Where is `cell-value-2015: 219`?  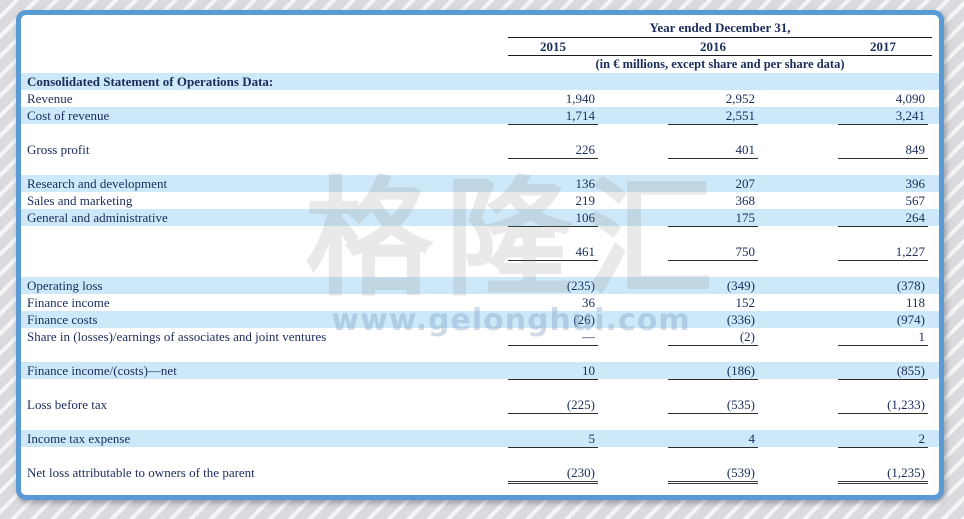 cell-value-2015: 219 is located at coordinates (585, 200).